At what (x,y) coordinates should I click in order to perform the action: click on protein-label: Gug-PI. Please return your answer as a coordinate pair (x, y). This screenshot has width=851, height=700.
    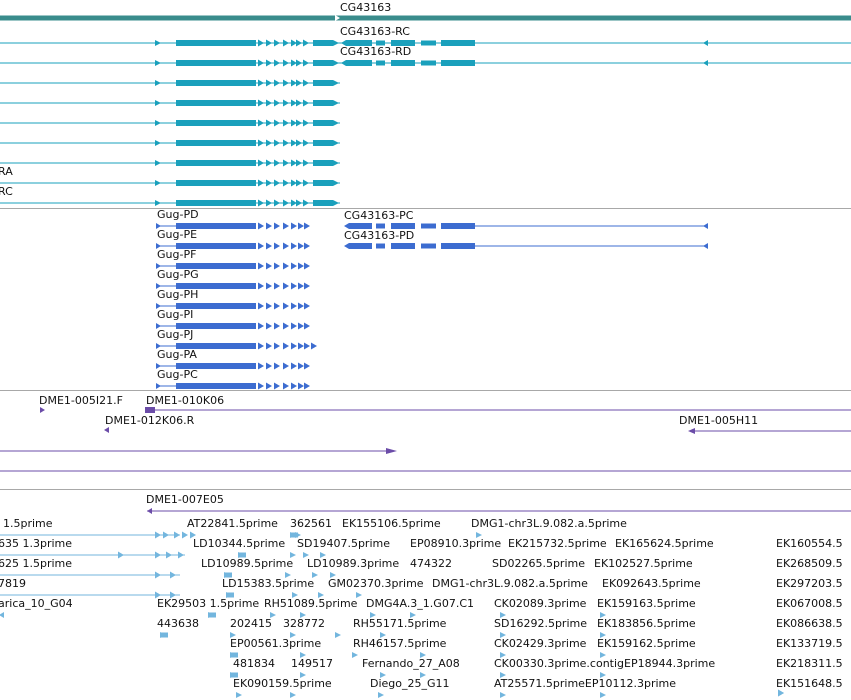
    Looking at the image, I should click on (175, 314).